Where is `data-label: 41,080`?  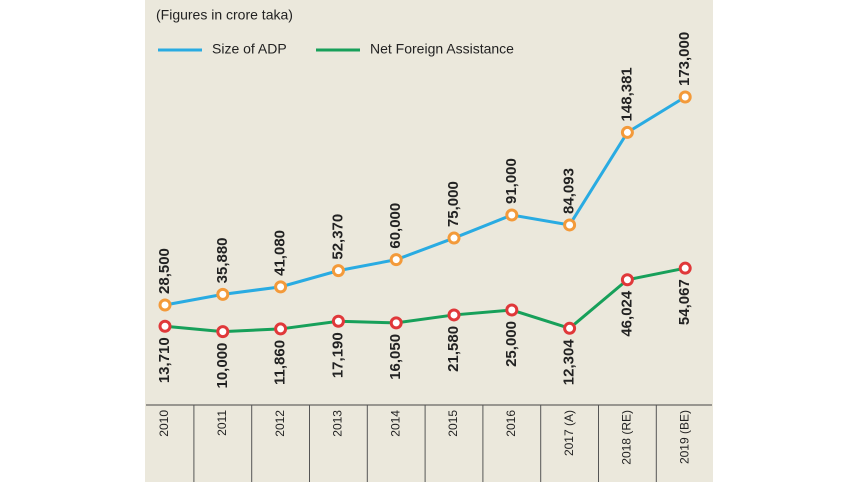 data-label: 41,080 is located at coordinates (280, 253).